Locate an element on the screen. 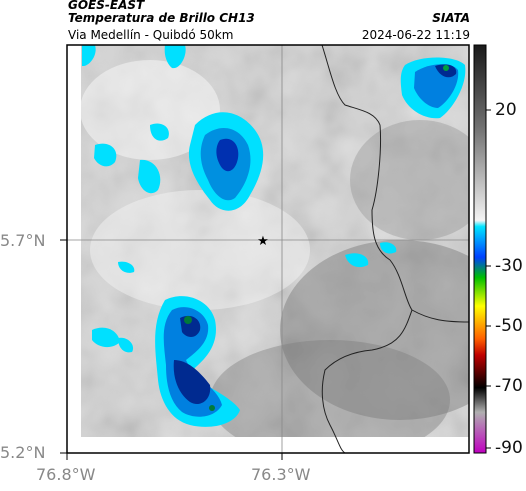  product-title: Temperatura de Brillo CH13 is located at coordinates (161, 18).